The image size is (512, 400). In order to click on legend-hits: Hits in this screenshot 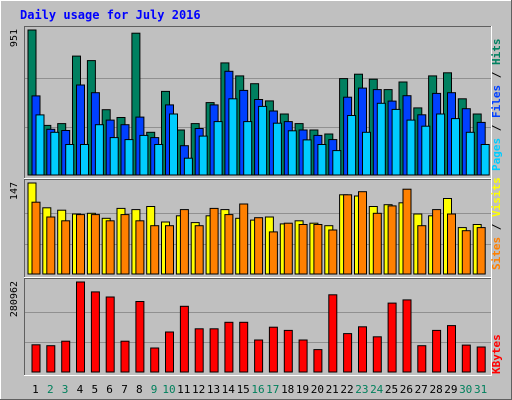, I will do `click(496, 52)`.